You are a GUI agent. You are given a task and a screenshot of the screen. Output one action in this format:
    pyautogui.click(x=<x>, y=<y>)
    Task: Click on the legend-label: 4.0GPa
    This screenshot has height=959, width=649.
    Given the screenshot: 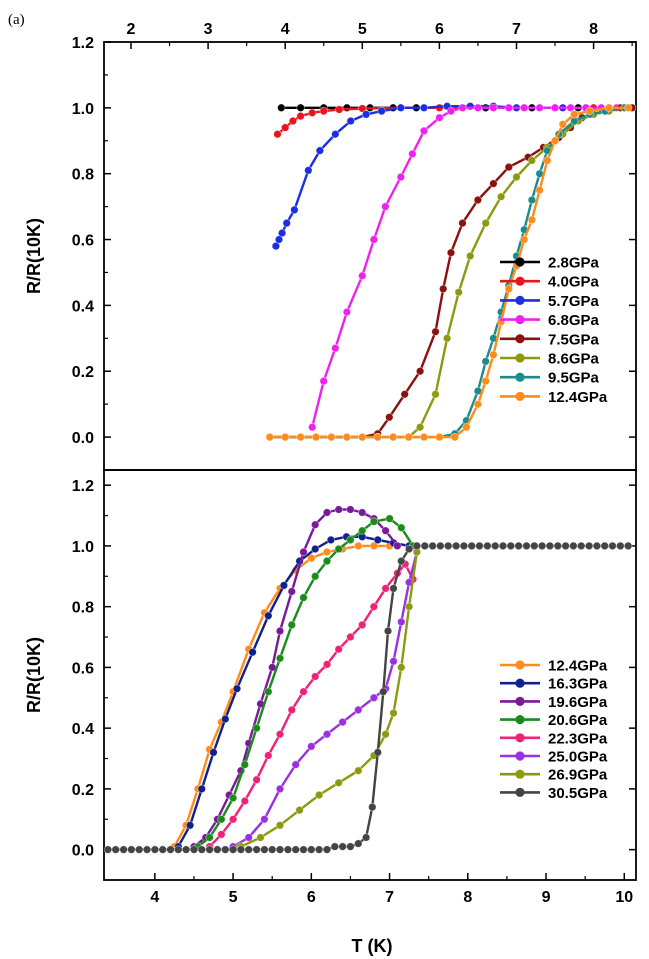 What is the action you would take?
    pyautogui.click(x=574, y=282)
    